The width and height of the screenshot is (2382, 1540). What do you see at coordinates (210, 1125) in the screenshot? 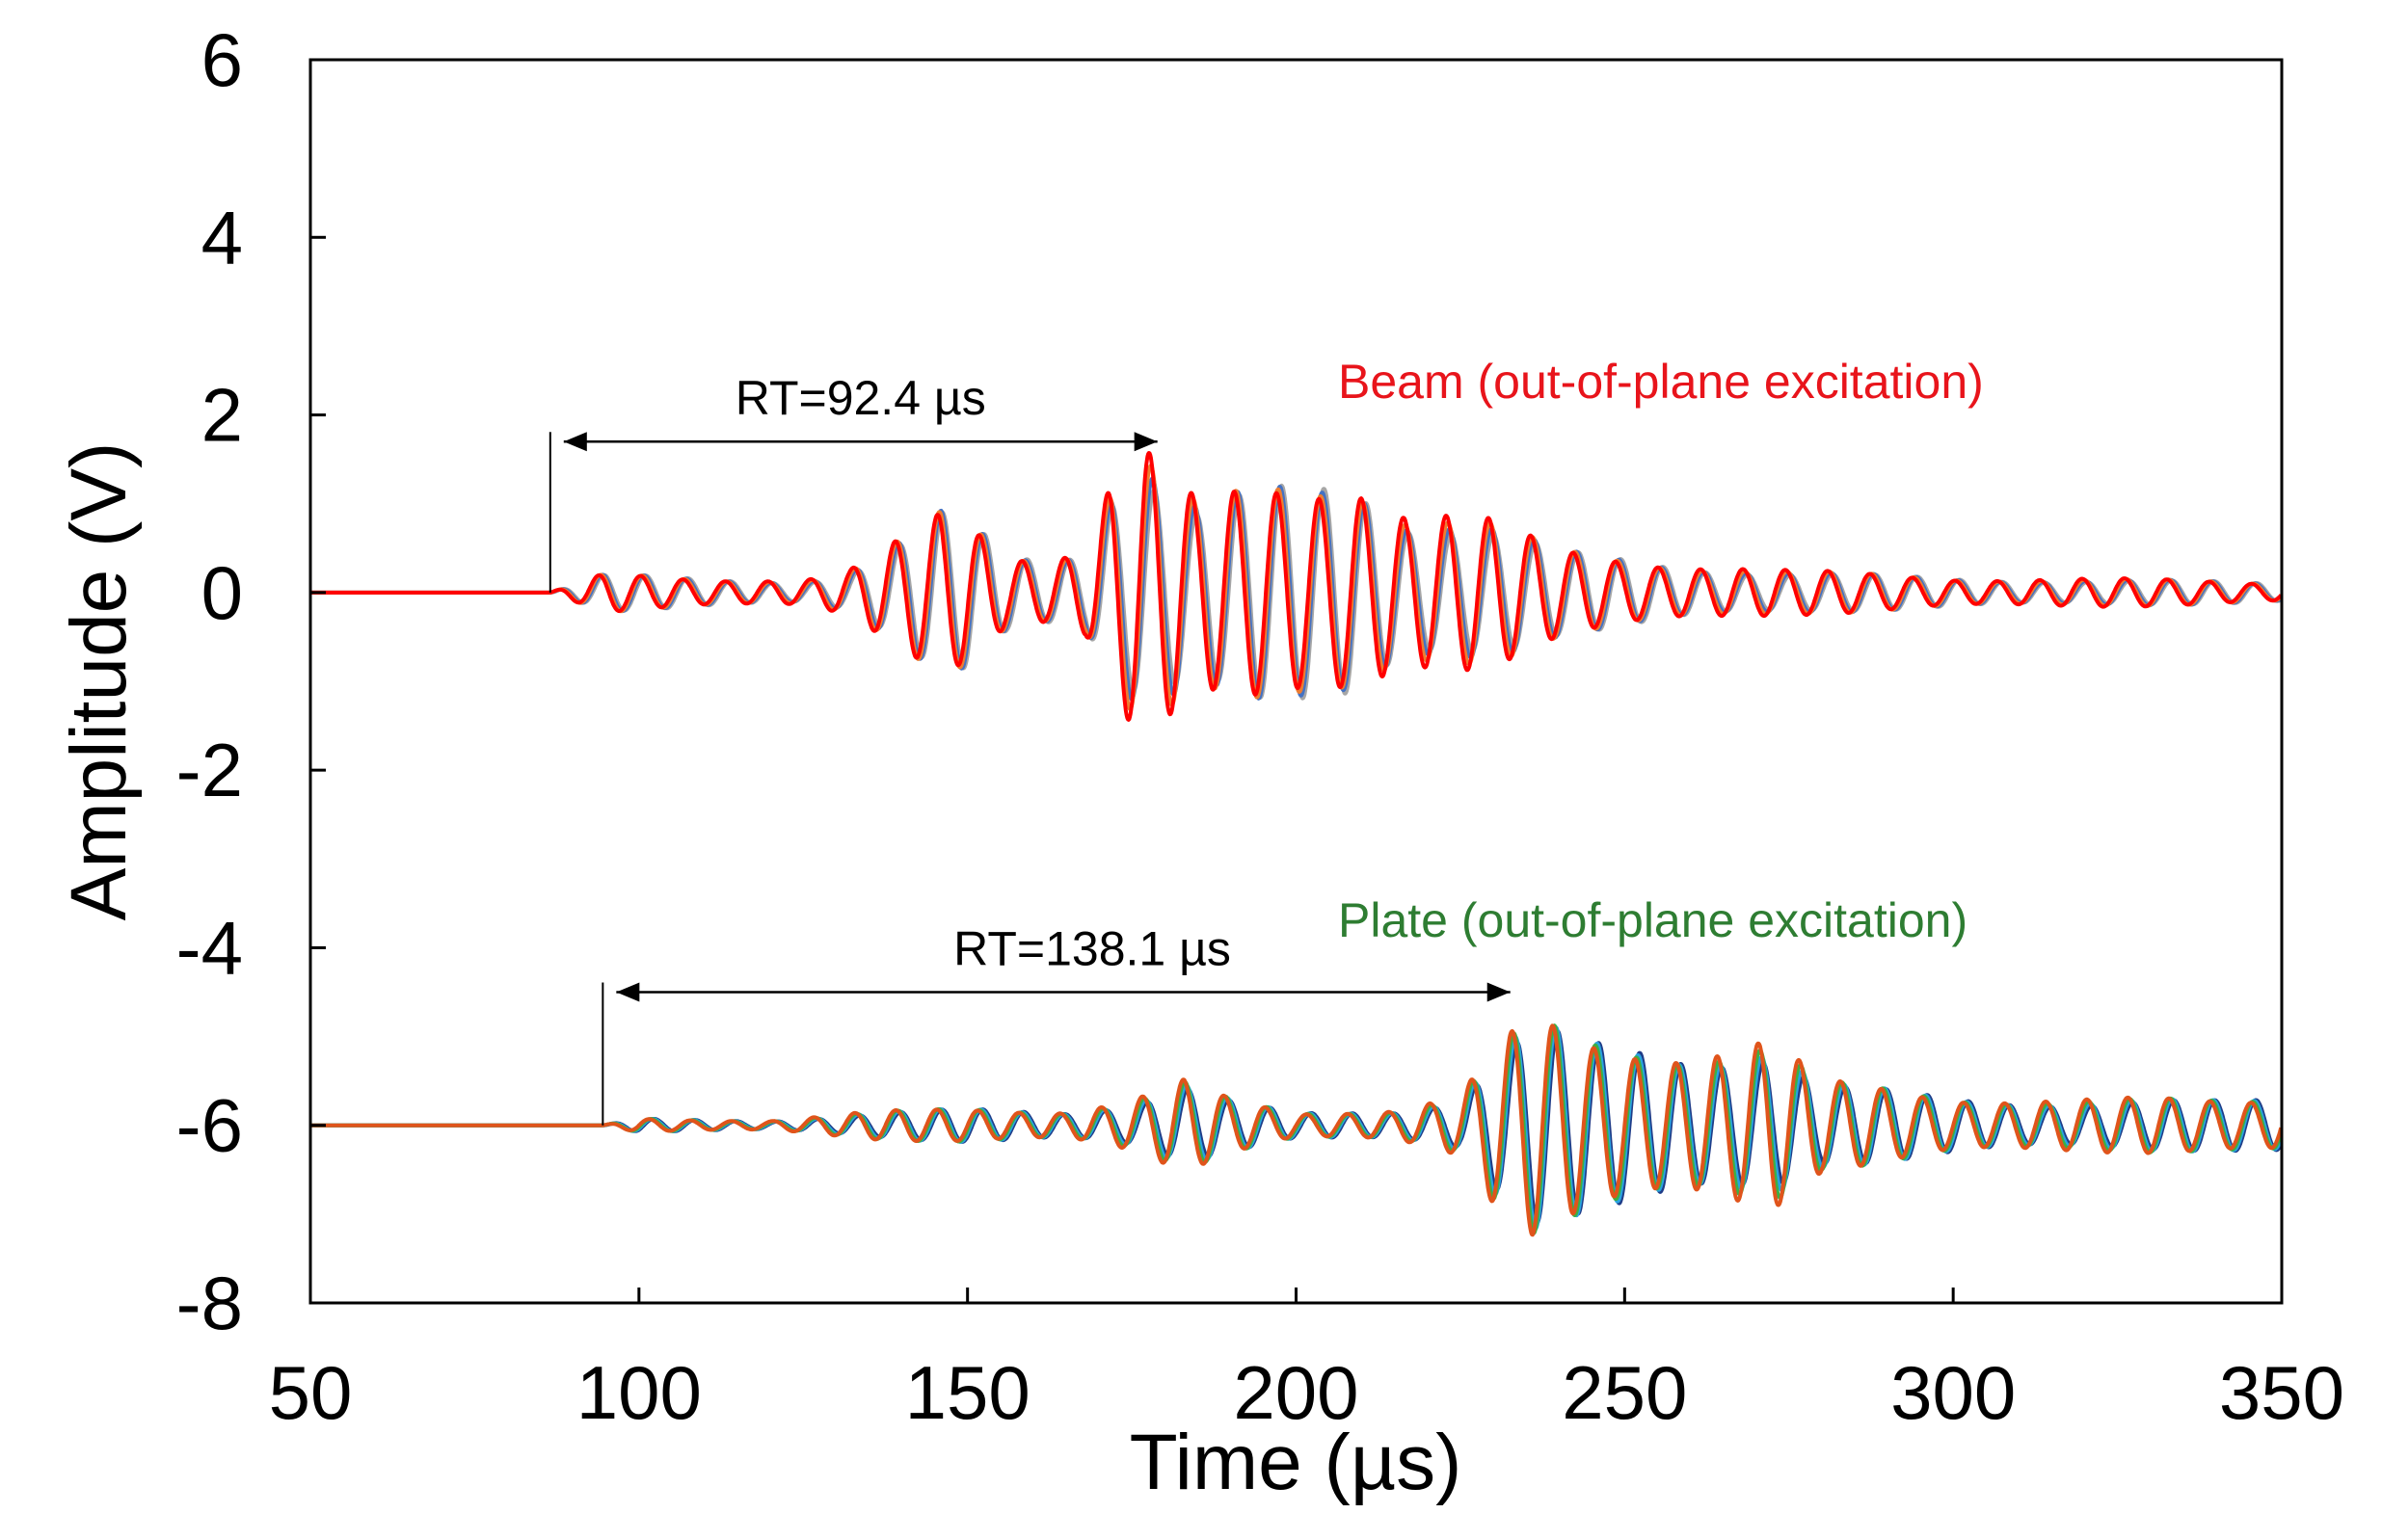
I see `y-tick-label: -6` at bounding box center [210, 1125].